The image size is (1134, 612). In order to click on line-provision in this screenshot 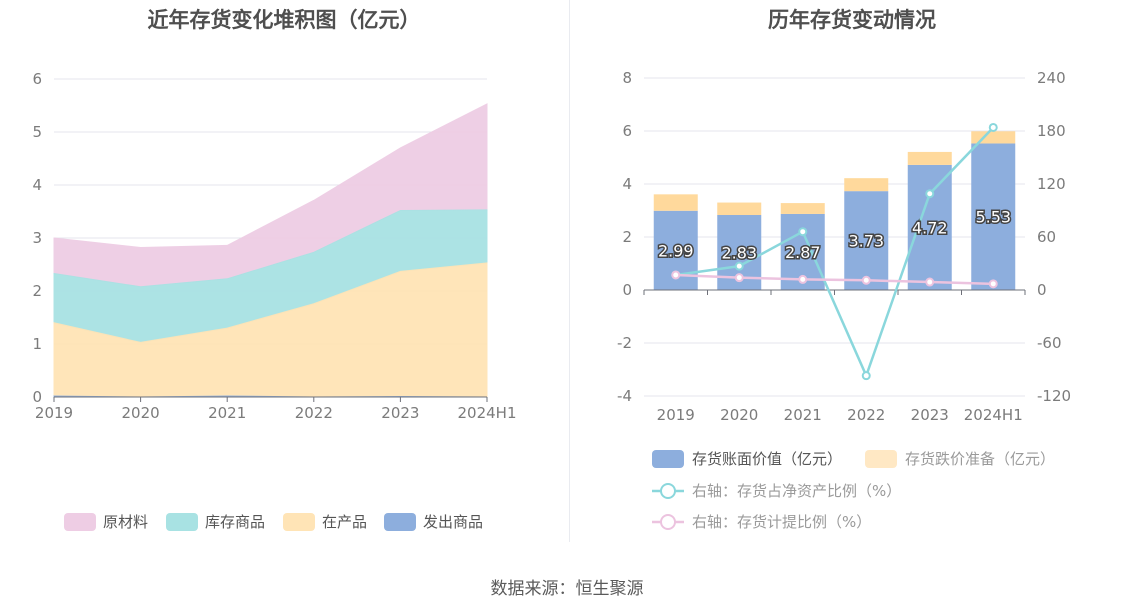, I will do `click(834, 279)`.